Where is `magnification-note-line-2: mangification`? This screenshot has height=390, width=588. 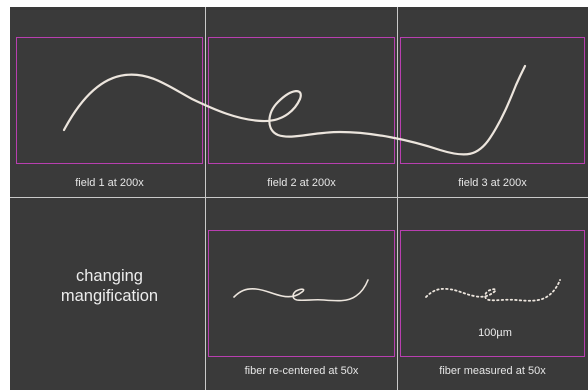 magnification-note-line-2: mangification is located at coordinates (109, 296).